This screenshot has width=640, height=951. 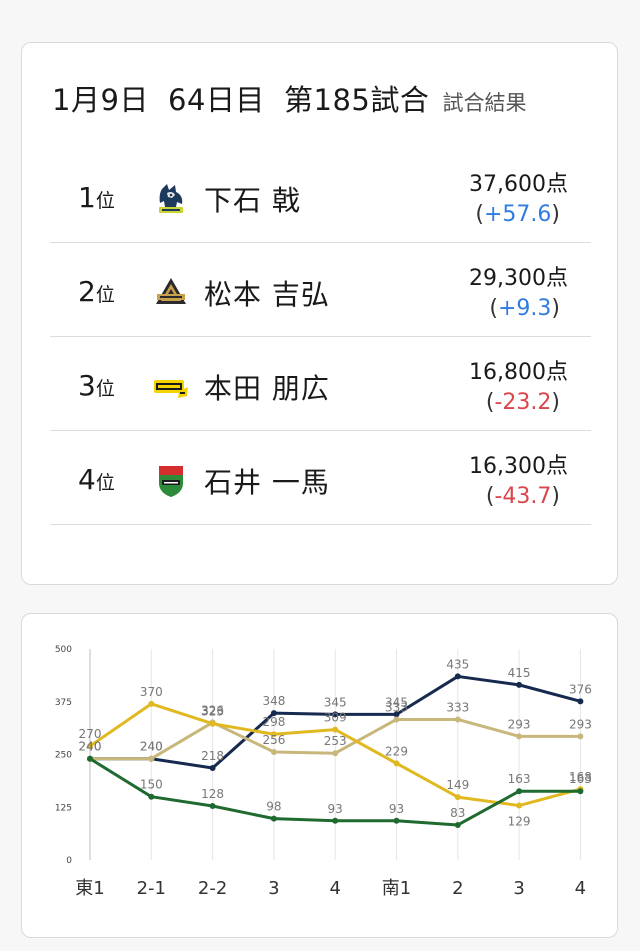 I want to click on point-delta: (-23.2), so click(x=522, y=402).